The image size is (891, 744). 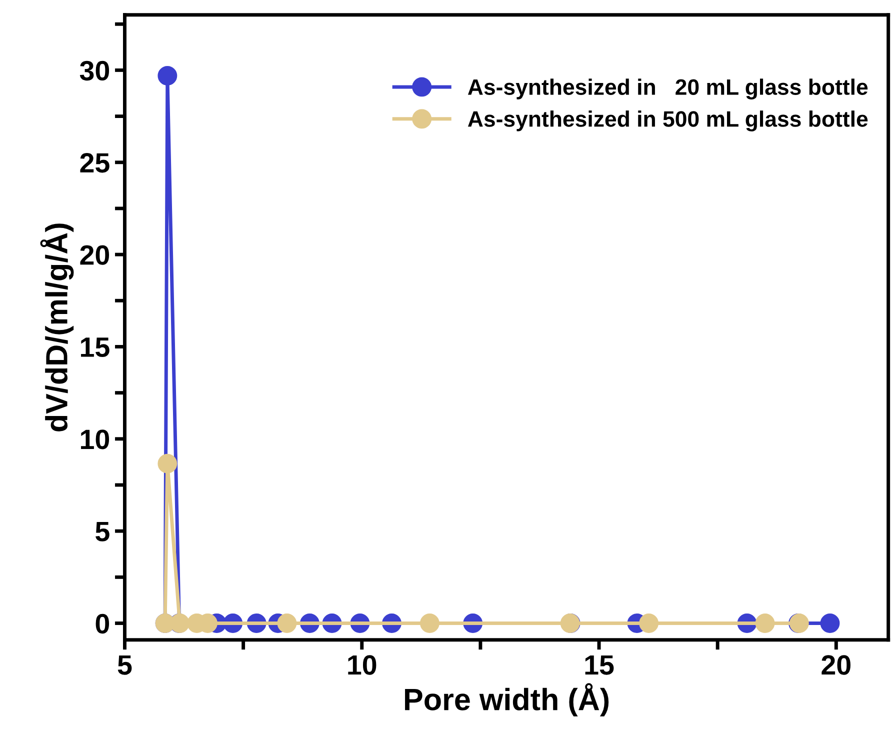 What do you see at coordinates (362, 665) in the screenshot?
I see `x-tick-label: 10` at bounding box center [362, 665].